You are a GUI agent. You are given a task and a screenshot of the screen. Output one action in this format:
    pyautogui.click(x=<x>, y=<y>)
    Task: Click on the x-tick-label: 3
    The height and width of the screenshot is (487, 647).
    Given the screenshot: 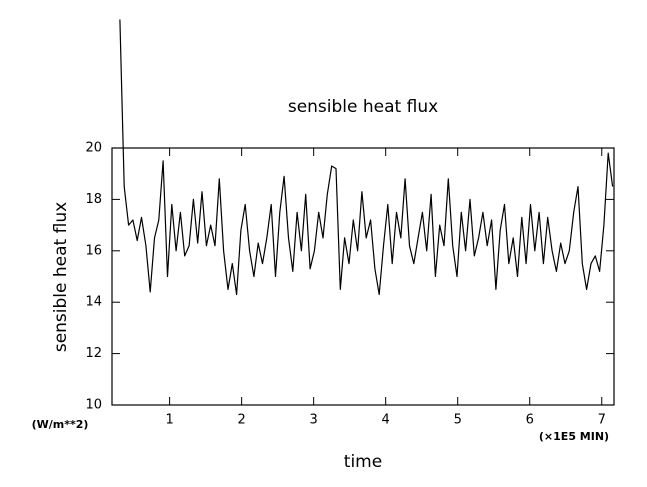 What is the action you would take?
    pyautogui.click(x=314, y=420)
    